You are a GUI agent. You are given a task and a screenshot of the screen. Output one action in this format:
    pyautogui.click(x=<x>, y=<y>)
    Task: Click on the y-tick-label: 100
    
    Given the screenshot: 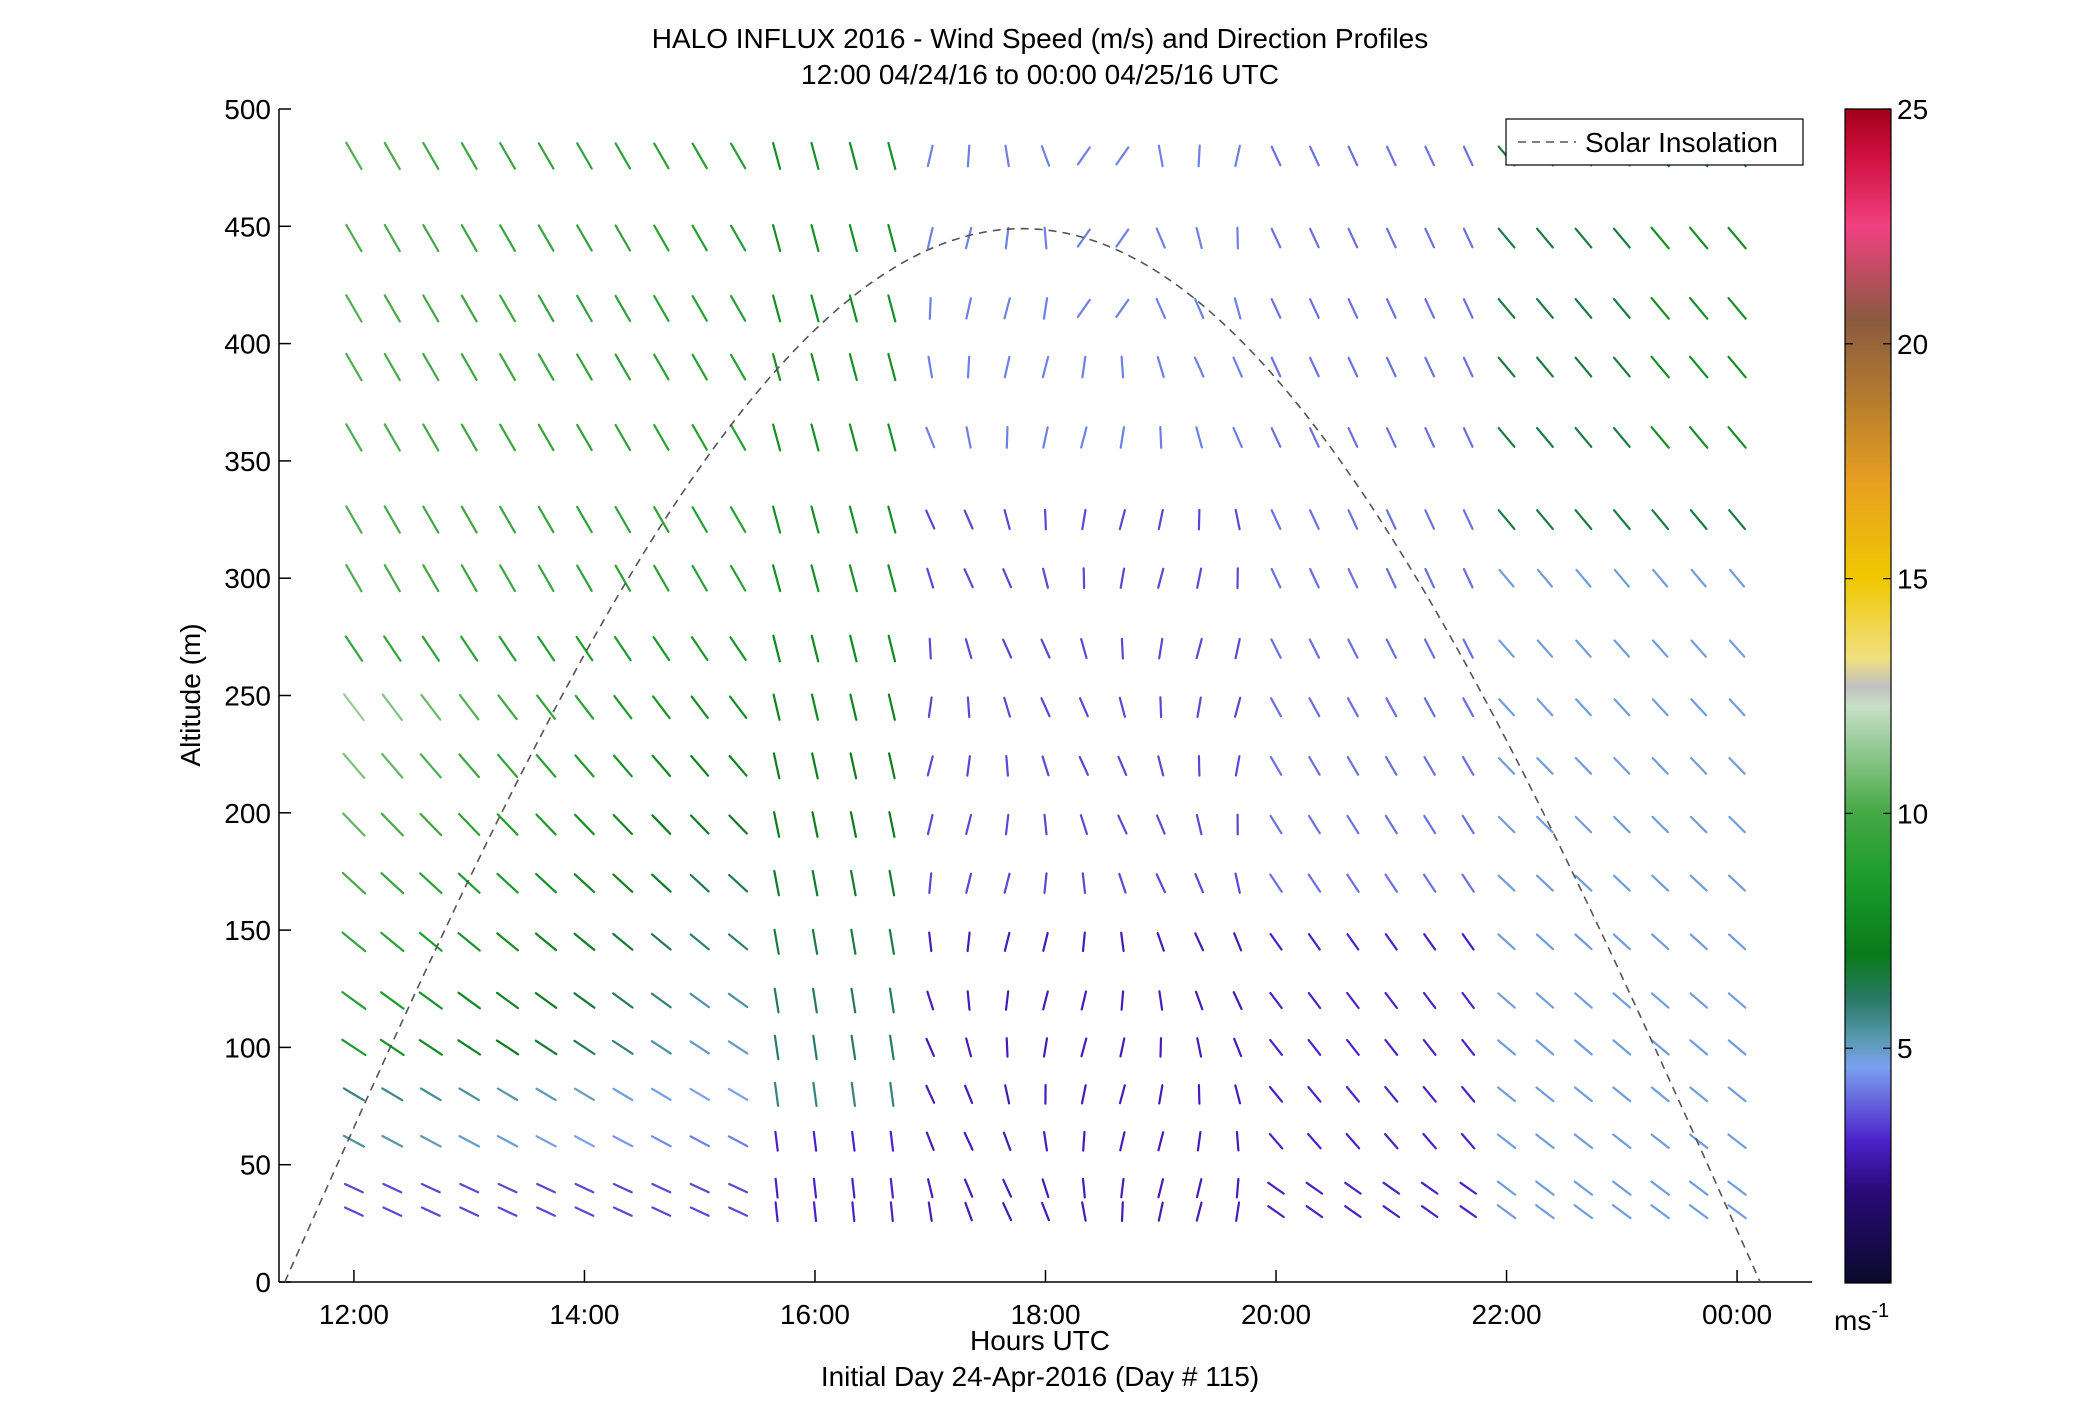 What is the action you would take?
    pyautogui.click(x=247, y=1047)
    